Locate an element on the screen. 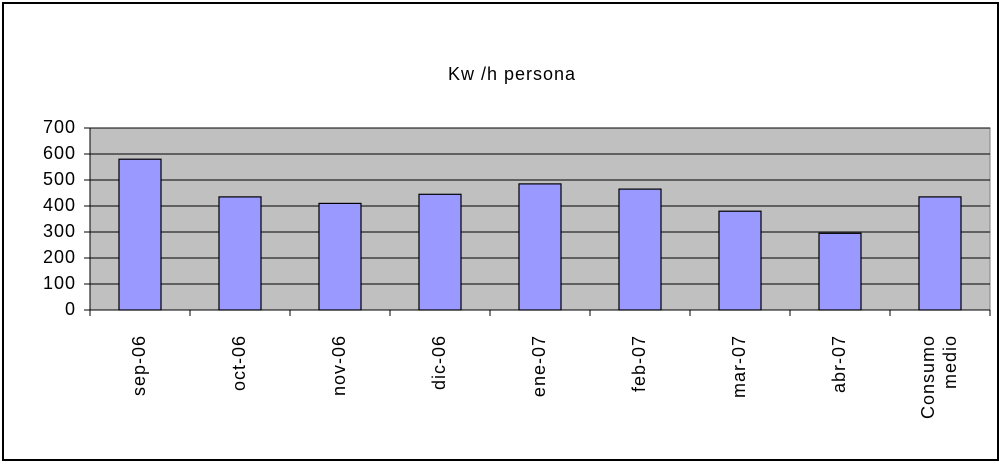 The image size is (1003, 464). x-tick-label: feb-07 is located at coordinates (639, 363).